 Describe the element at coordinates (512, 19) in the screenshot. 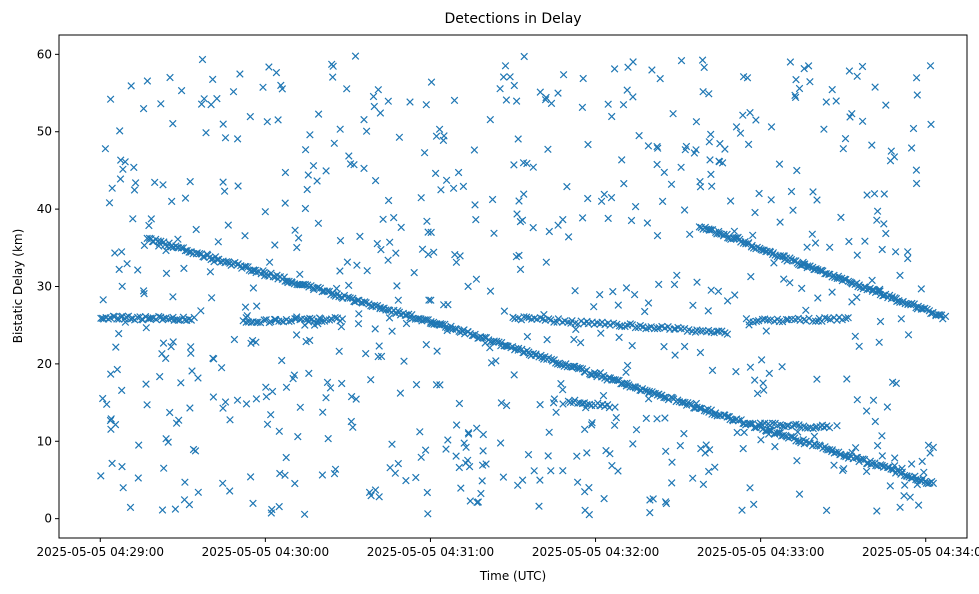

I see `chart-title: Detections in Delay` at that location.